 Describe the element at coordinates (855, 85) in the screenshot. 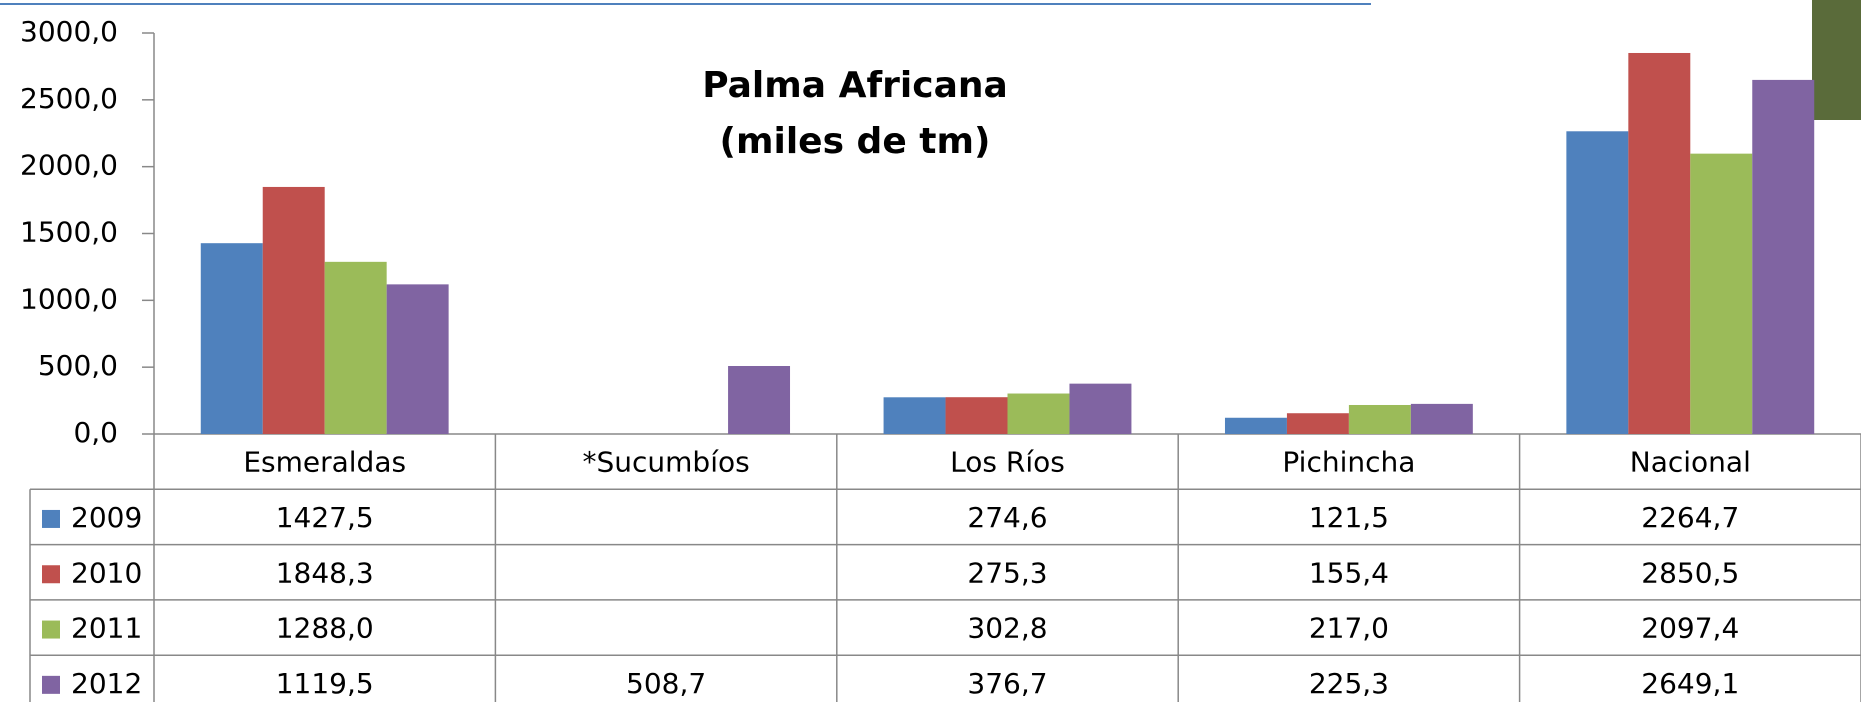

I see `chart-title: Palma Africana` at that location.